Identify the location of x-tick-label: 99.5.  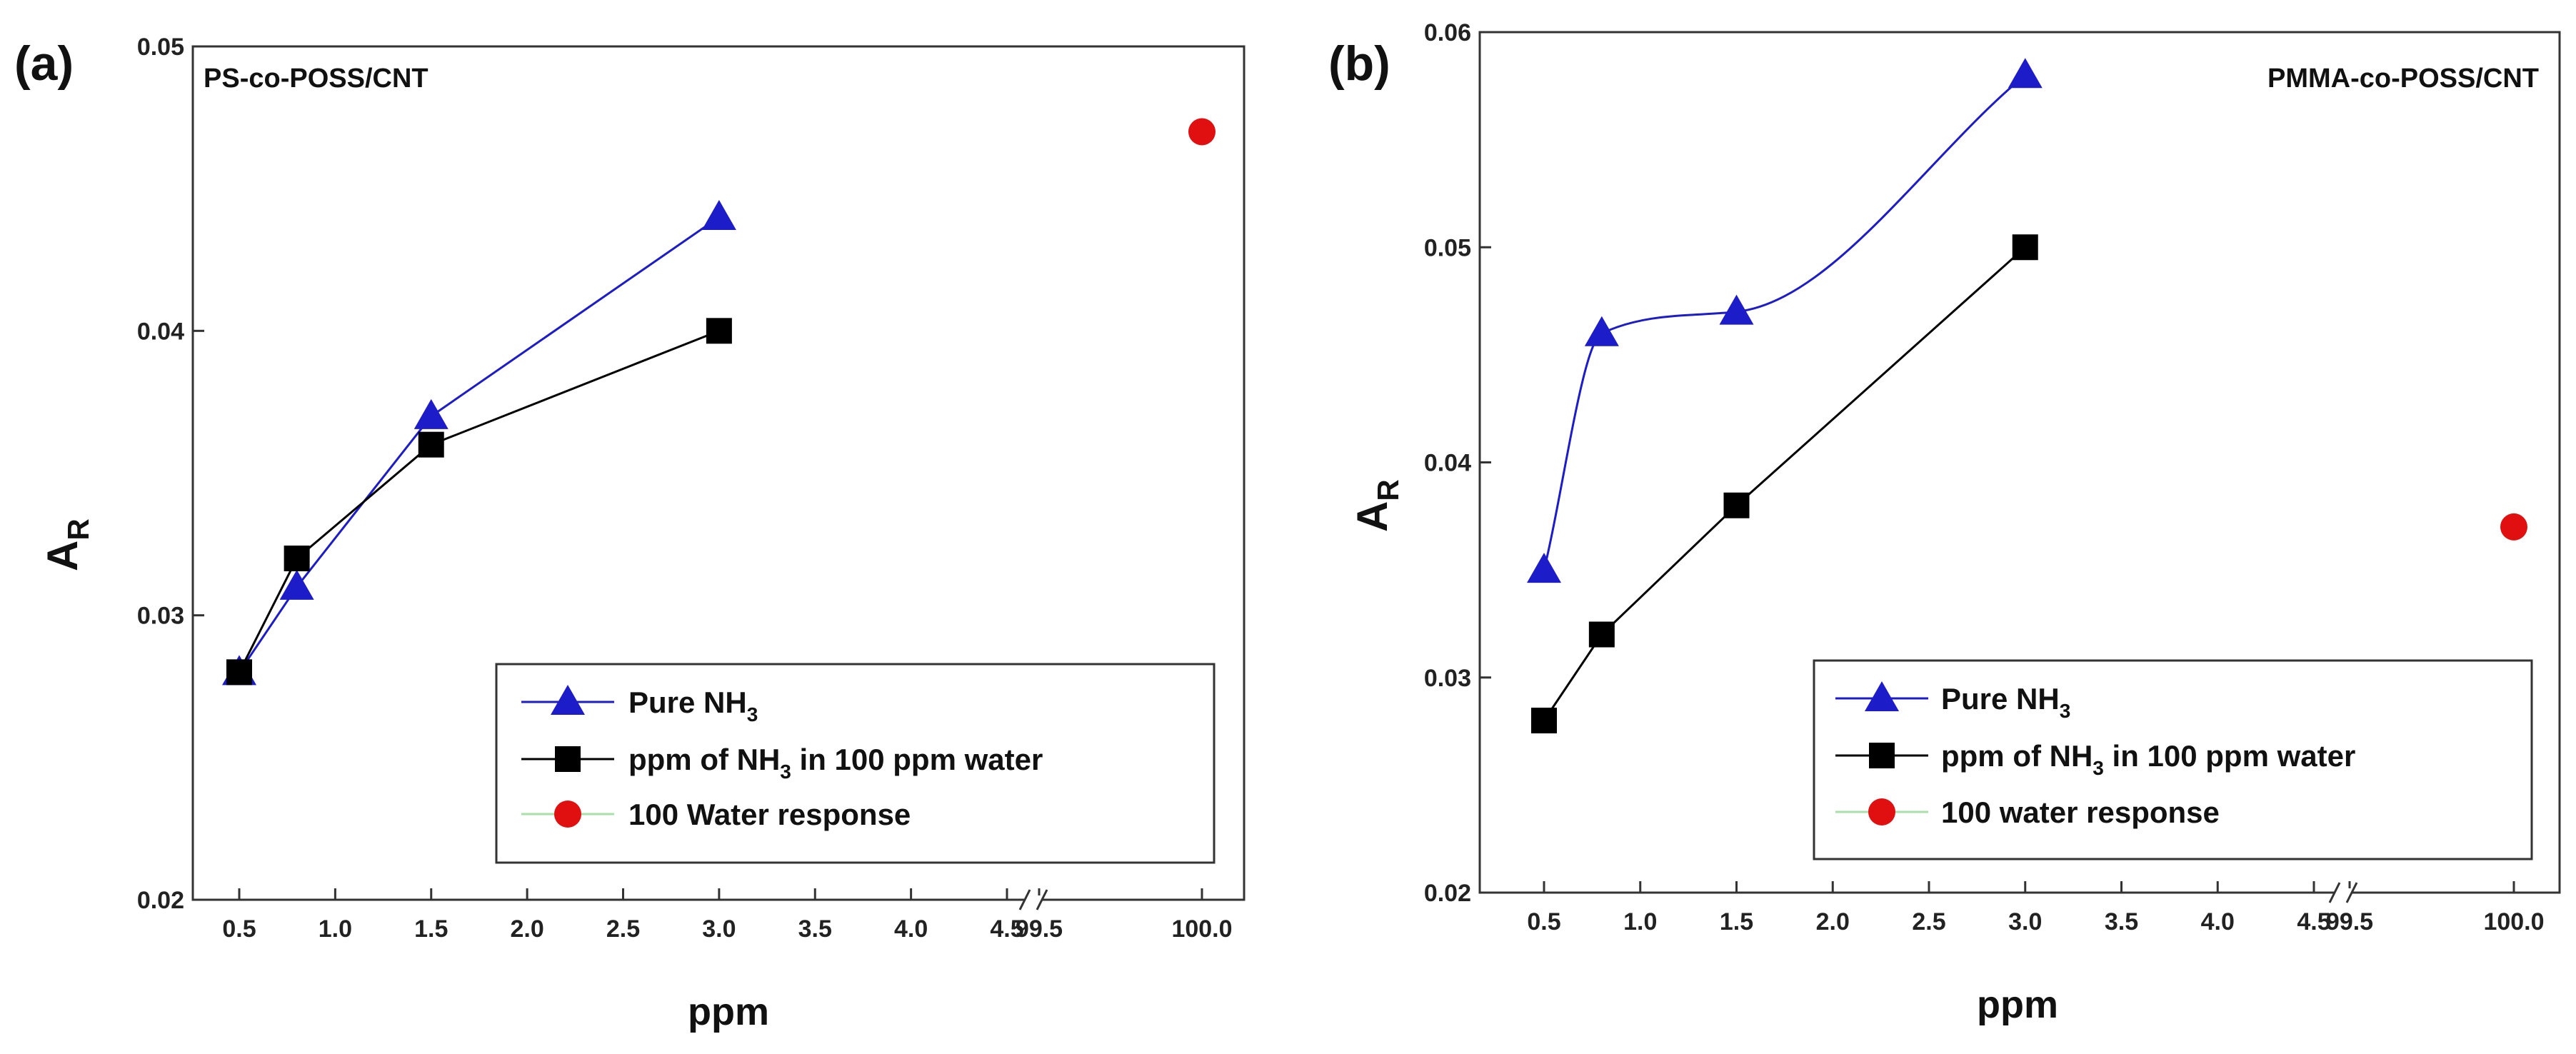
(2349, 922).